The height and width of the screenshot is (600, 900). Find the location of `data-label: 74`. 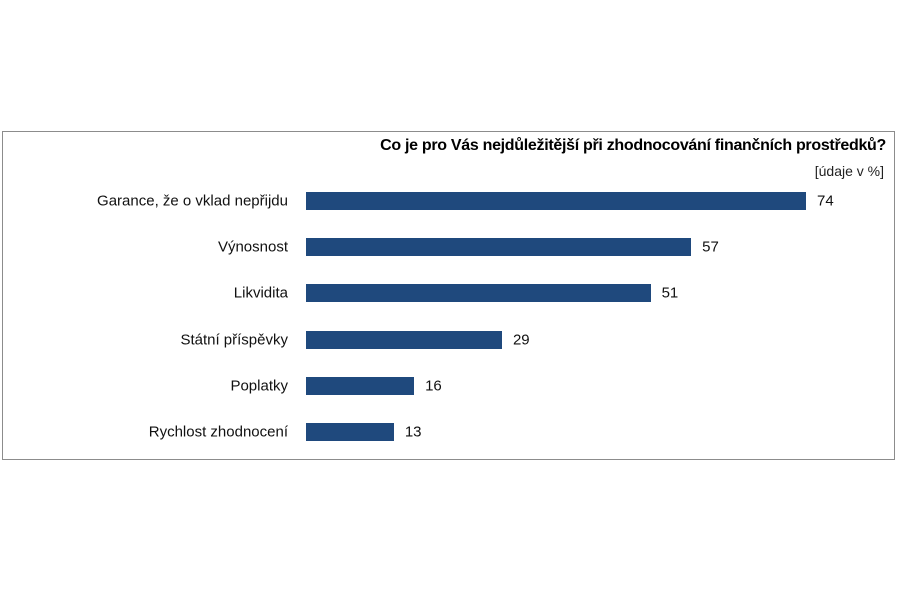

data-label: 74 is located at coordinates (825, 201).